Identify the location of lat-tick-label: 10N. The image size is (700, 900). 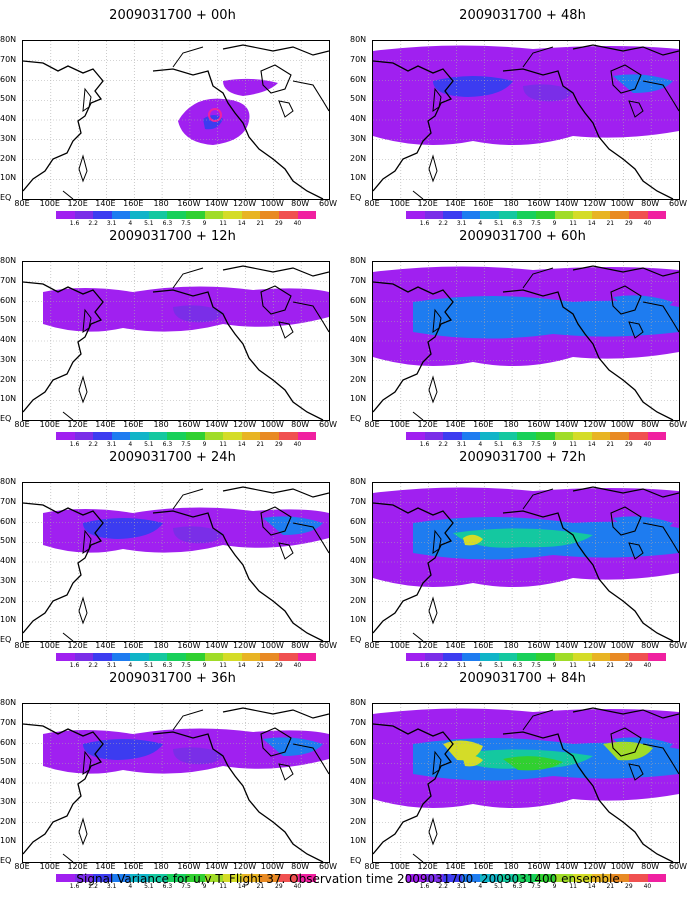
(8, 620).